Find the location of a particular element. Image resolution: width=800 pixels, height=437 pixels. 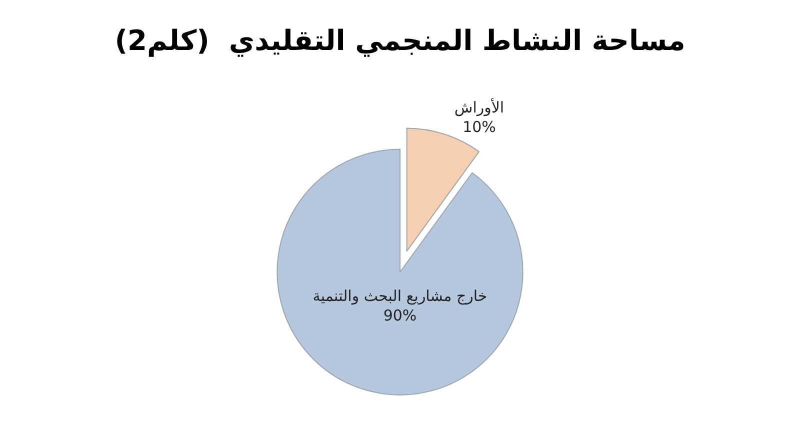

data-label: 90% is located at coordinates (400, 315).